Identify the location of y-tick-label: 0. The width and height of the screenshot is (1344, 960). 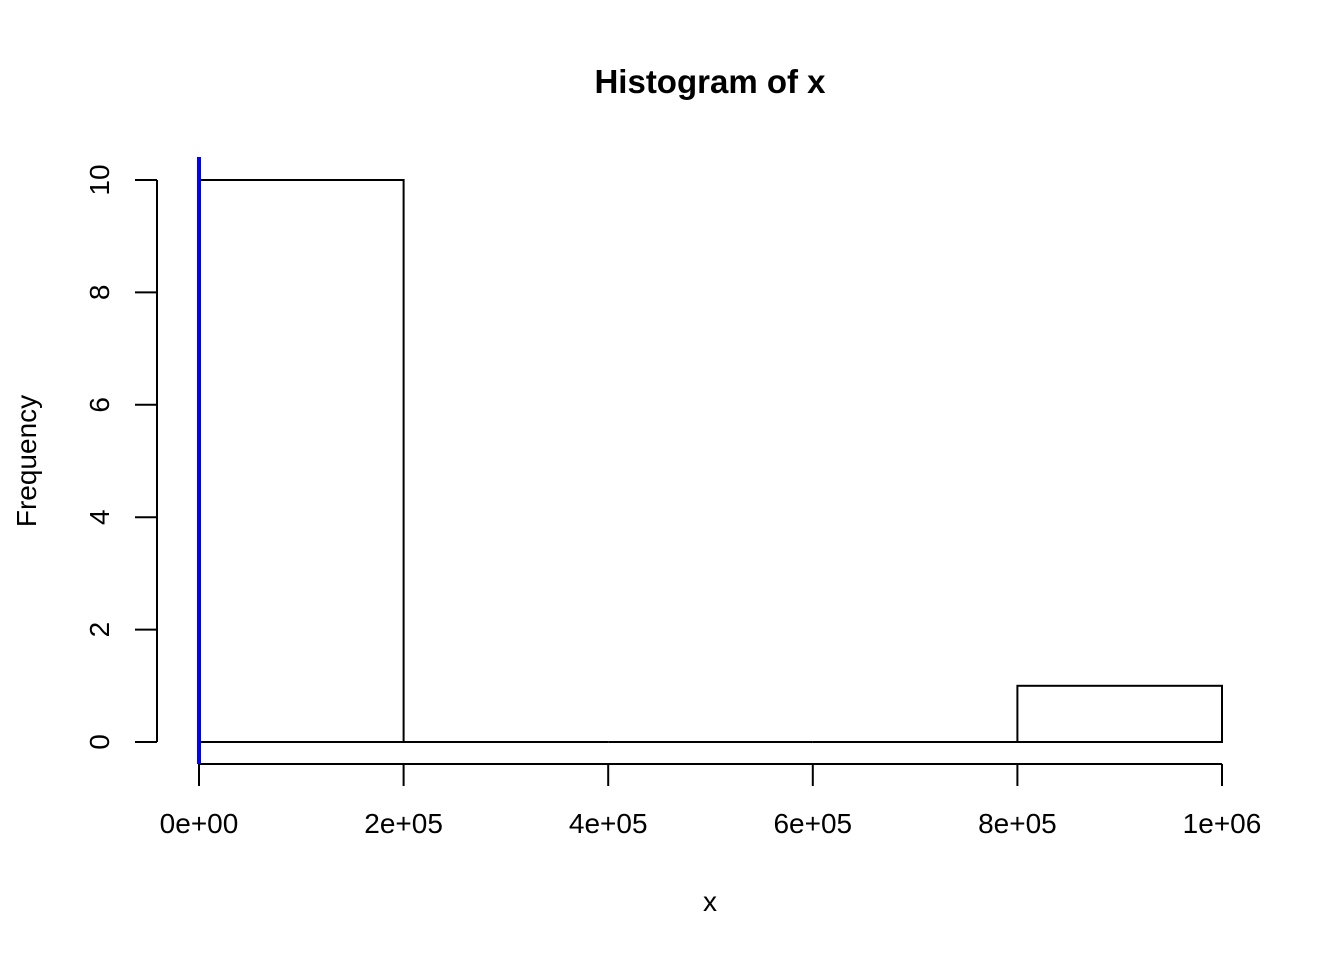
(99, 742).